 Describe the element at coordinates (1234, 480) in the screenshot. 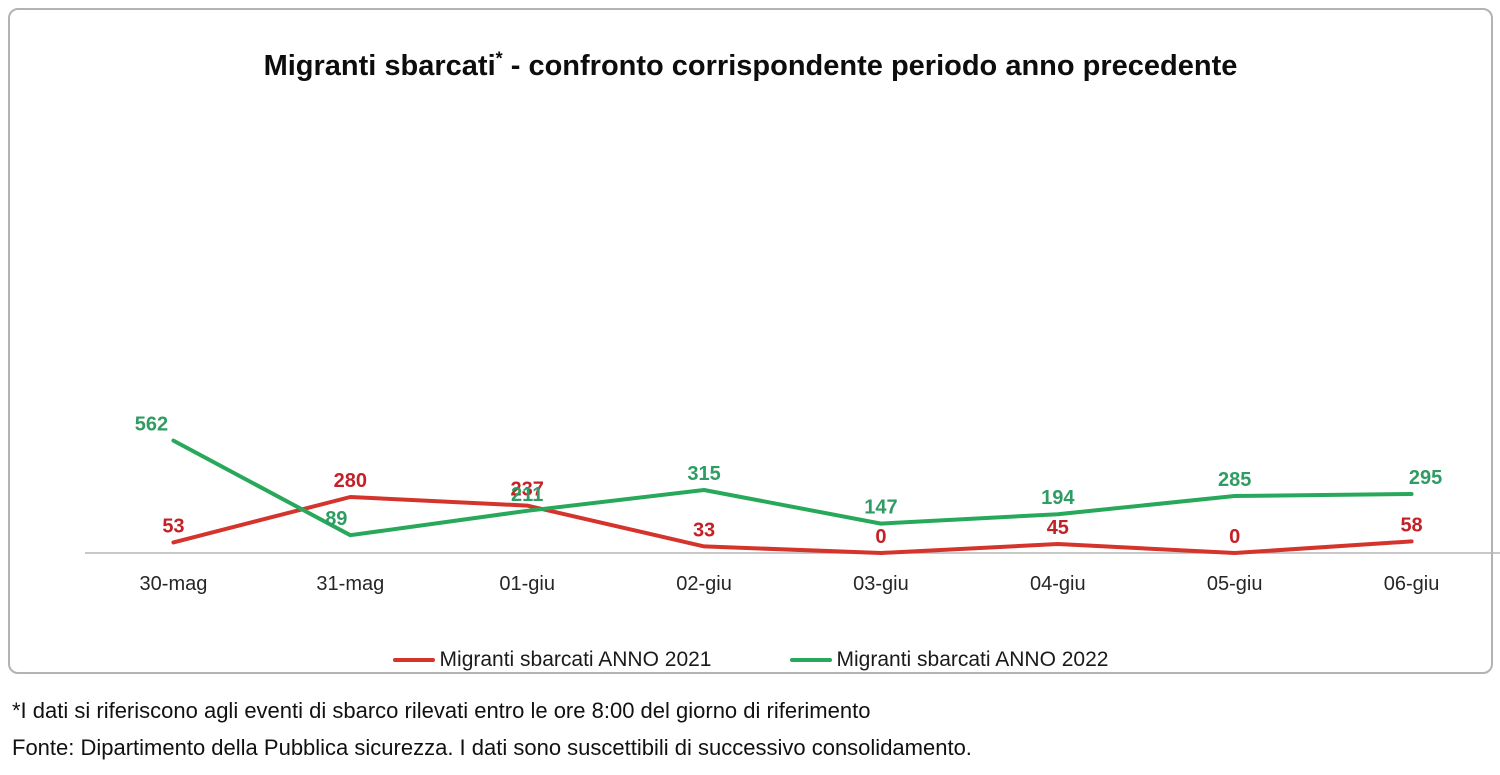

I see `data-label: 285` at that location.